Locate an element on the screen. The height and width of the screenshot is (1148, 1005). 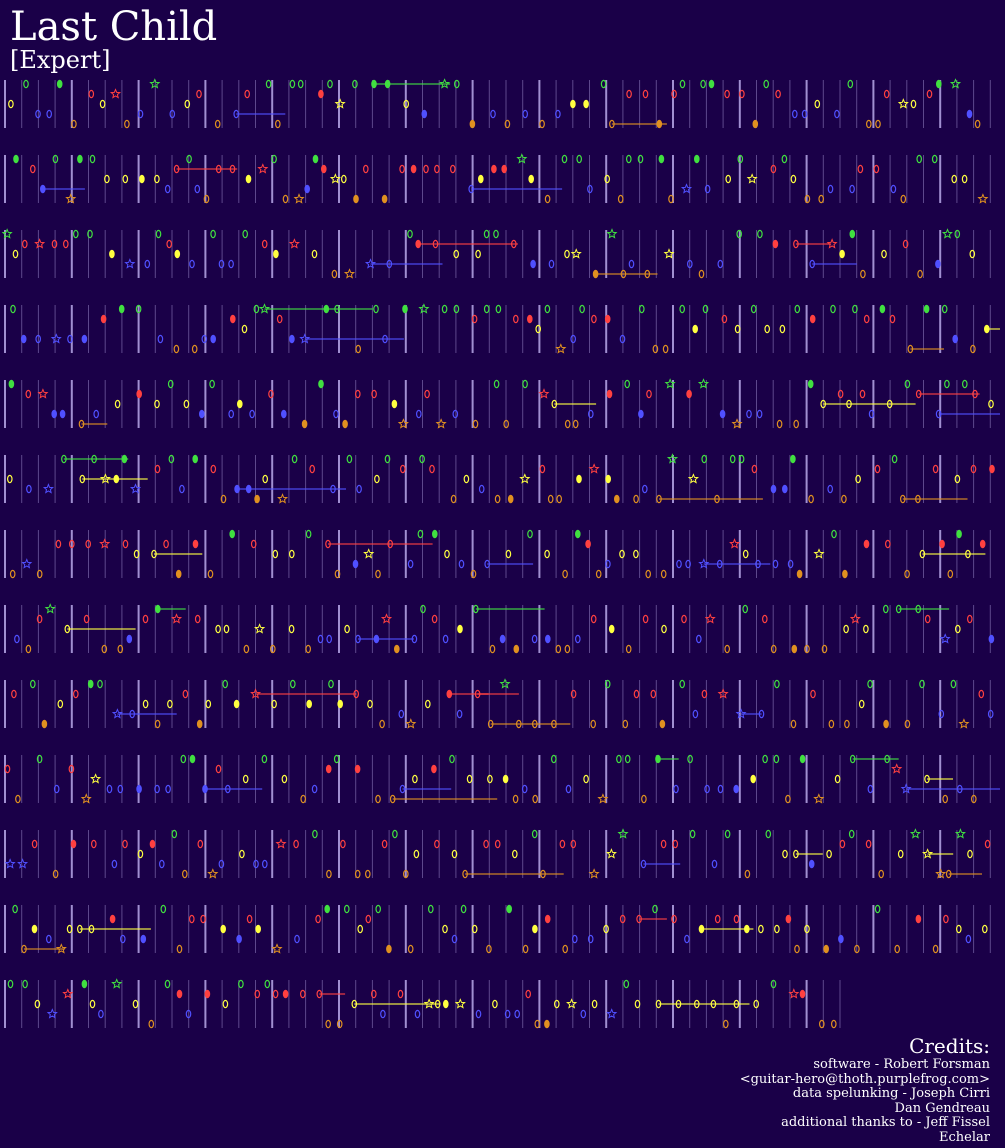
credit-line-software: software - Robert Forsman is located at coordinates (901, 1064).